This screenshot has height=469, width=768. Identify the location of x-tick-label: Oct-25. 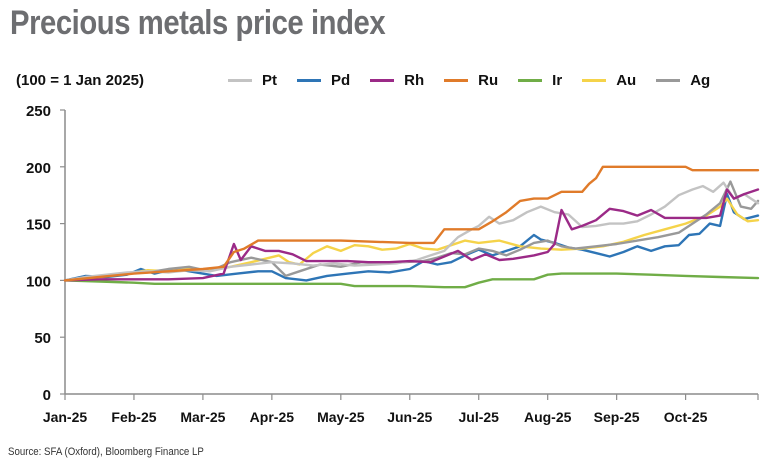
(686, 417).